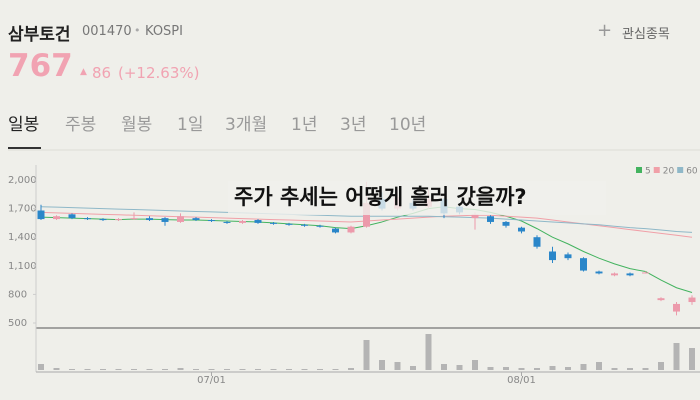 The width and height of the screenshot is (700, 400). What do you see at coordinates (304, 125) in the screenshot?
I see `period-tab: 1년` at bounding box center [304, 125].